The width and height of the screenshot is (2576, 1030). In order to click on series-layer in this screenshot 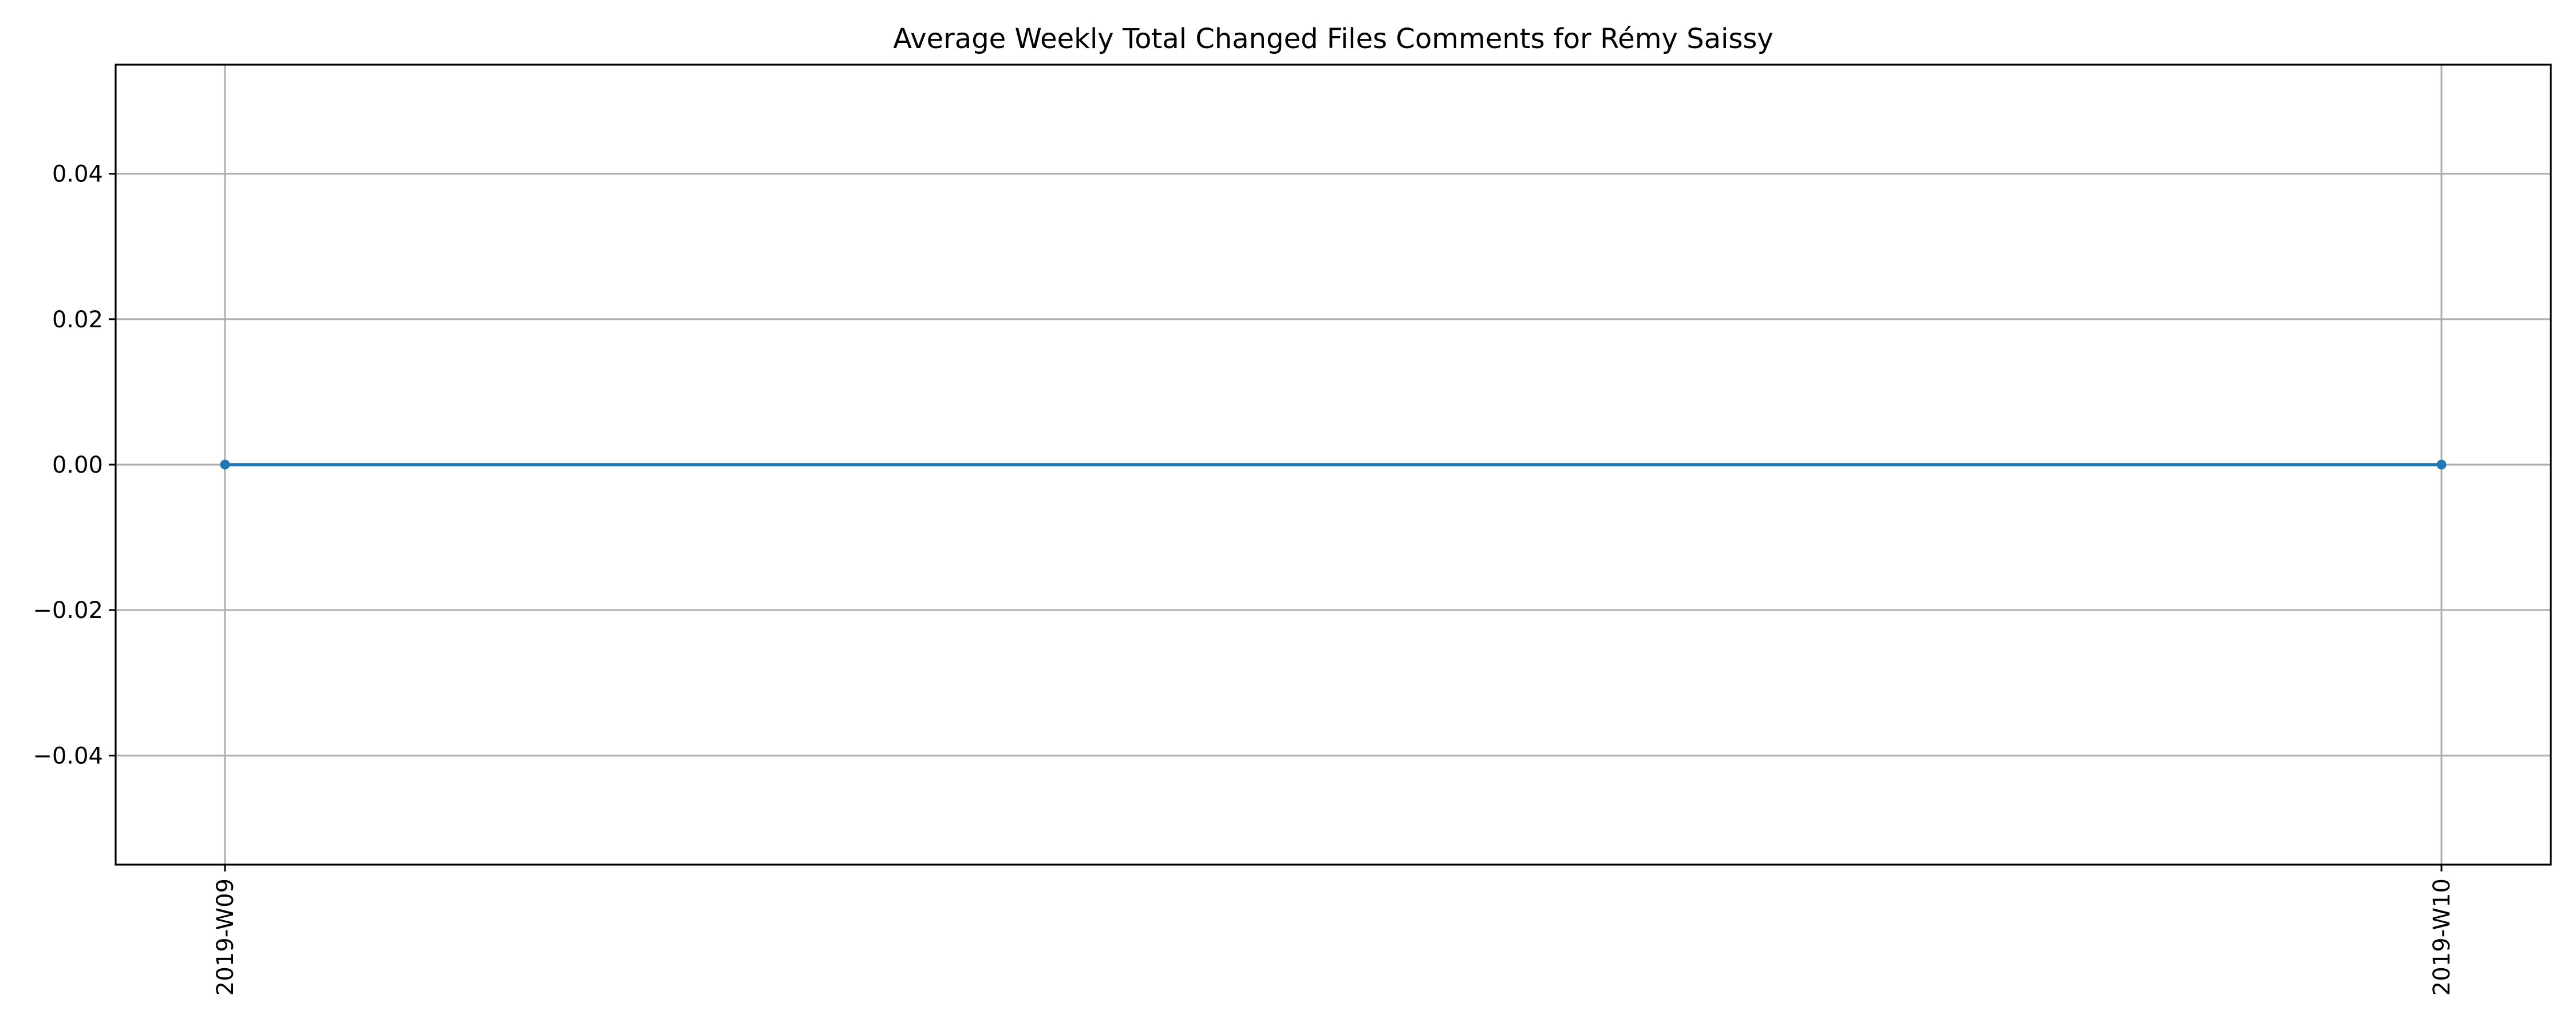, I will do `click(1333, 464)`.